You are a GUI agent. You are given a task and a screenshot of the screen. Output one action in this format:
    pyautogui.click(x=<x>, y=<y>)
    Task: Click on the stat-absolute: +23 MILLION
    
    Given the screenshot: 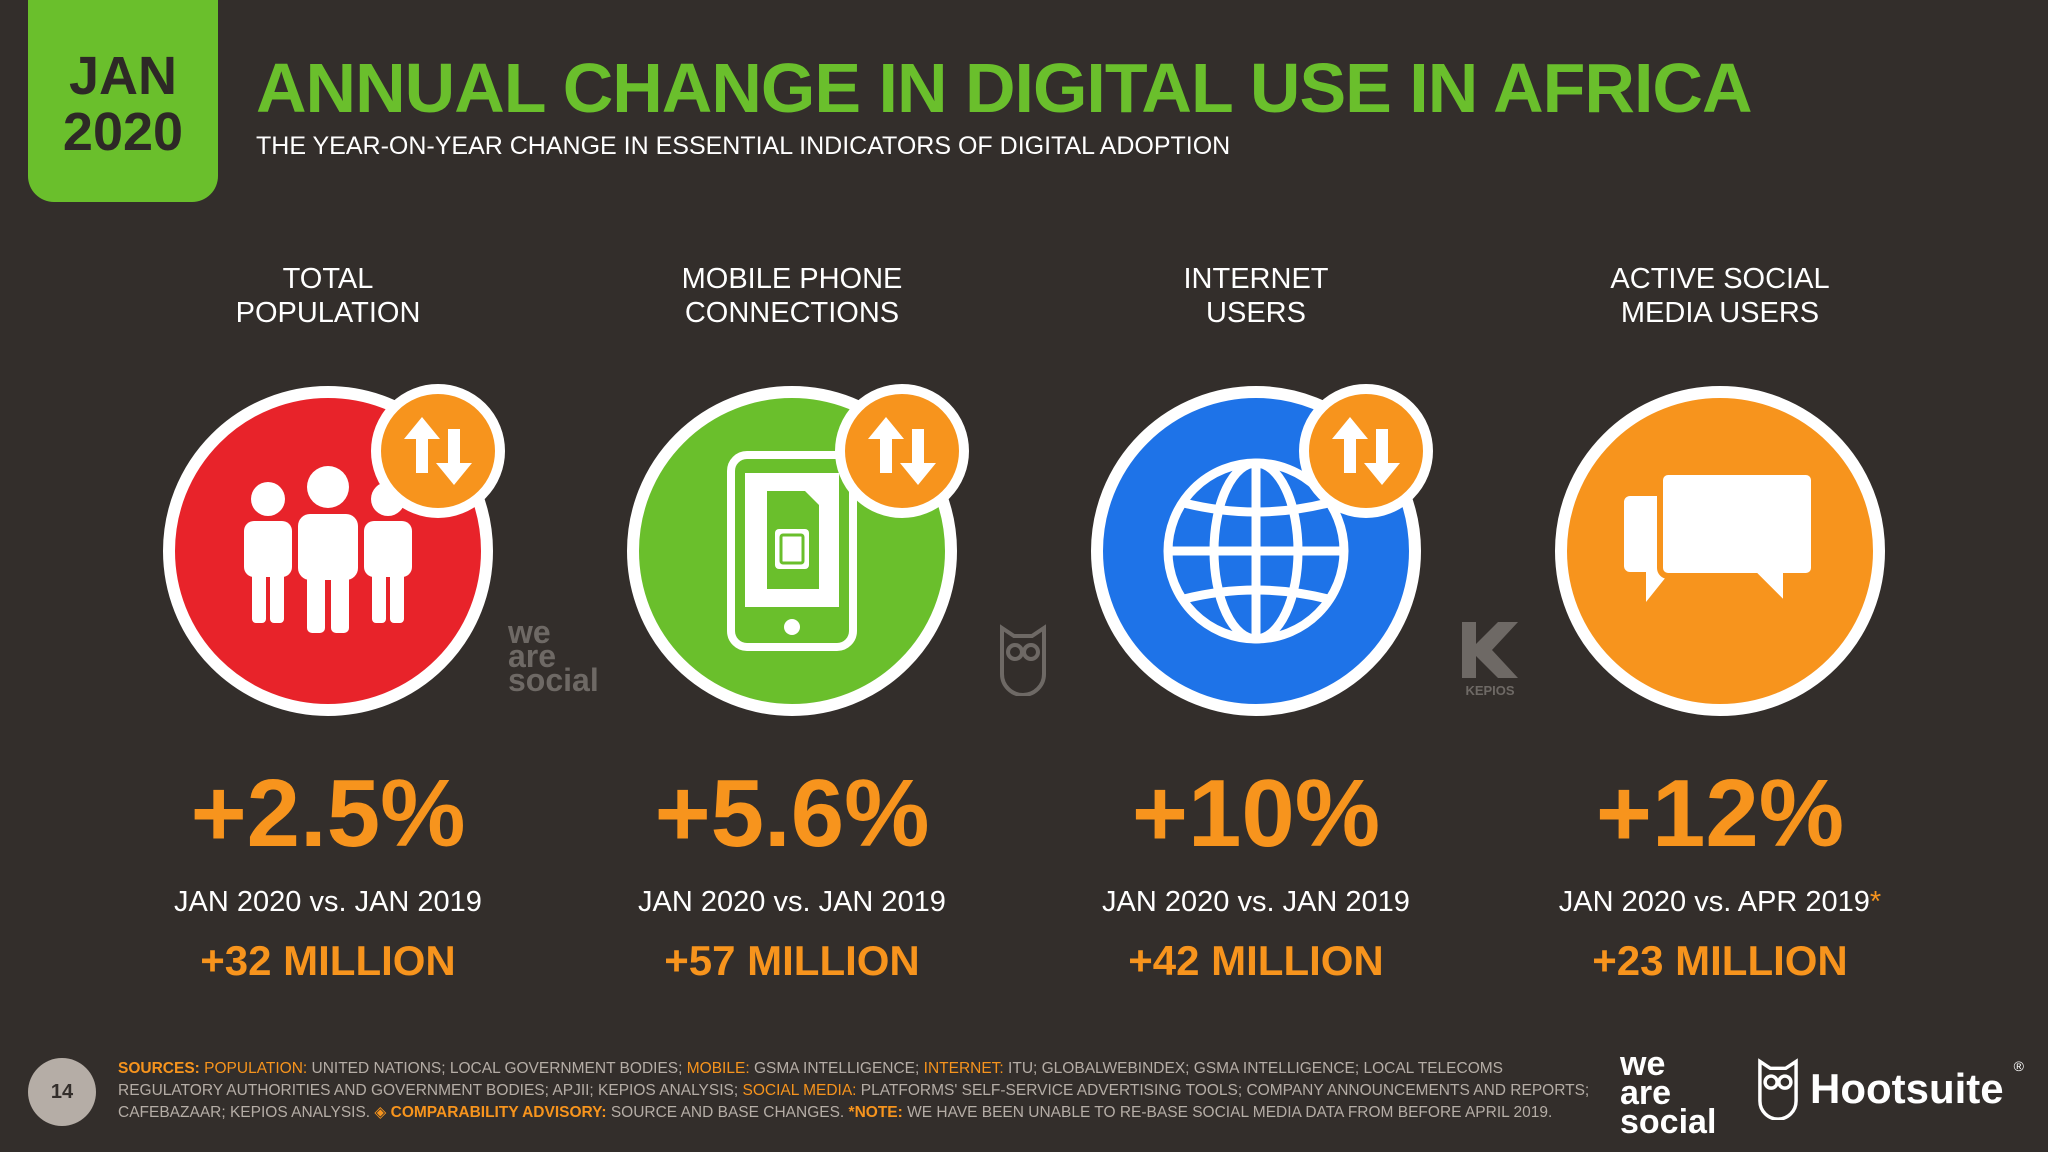 What is the action you would take?
    pyautogui.click(x=1720, y=960)
    